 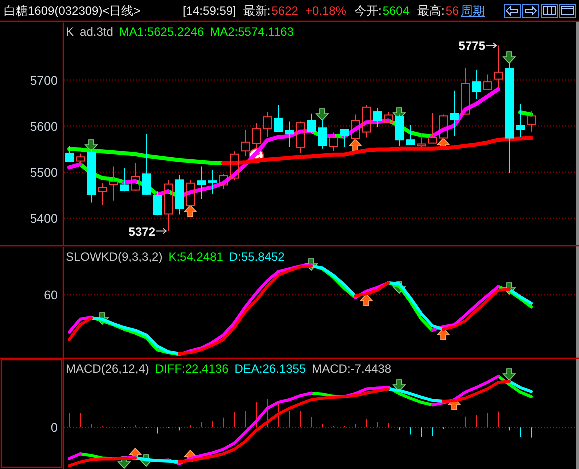 I want to click on annotation: 5372, so click(x=142, y=231).